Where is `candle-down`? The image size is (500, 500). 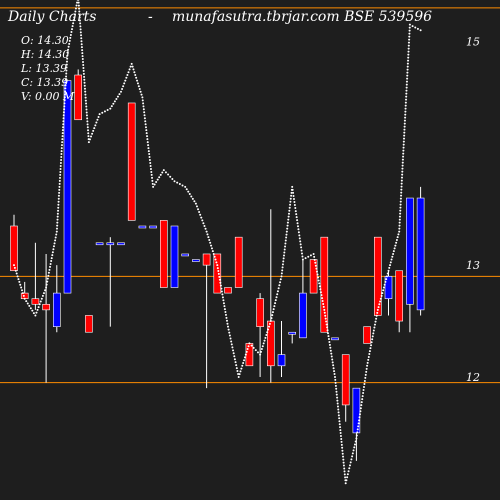 candle-down is located at coordinates (206, 259).